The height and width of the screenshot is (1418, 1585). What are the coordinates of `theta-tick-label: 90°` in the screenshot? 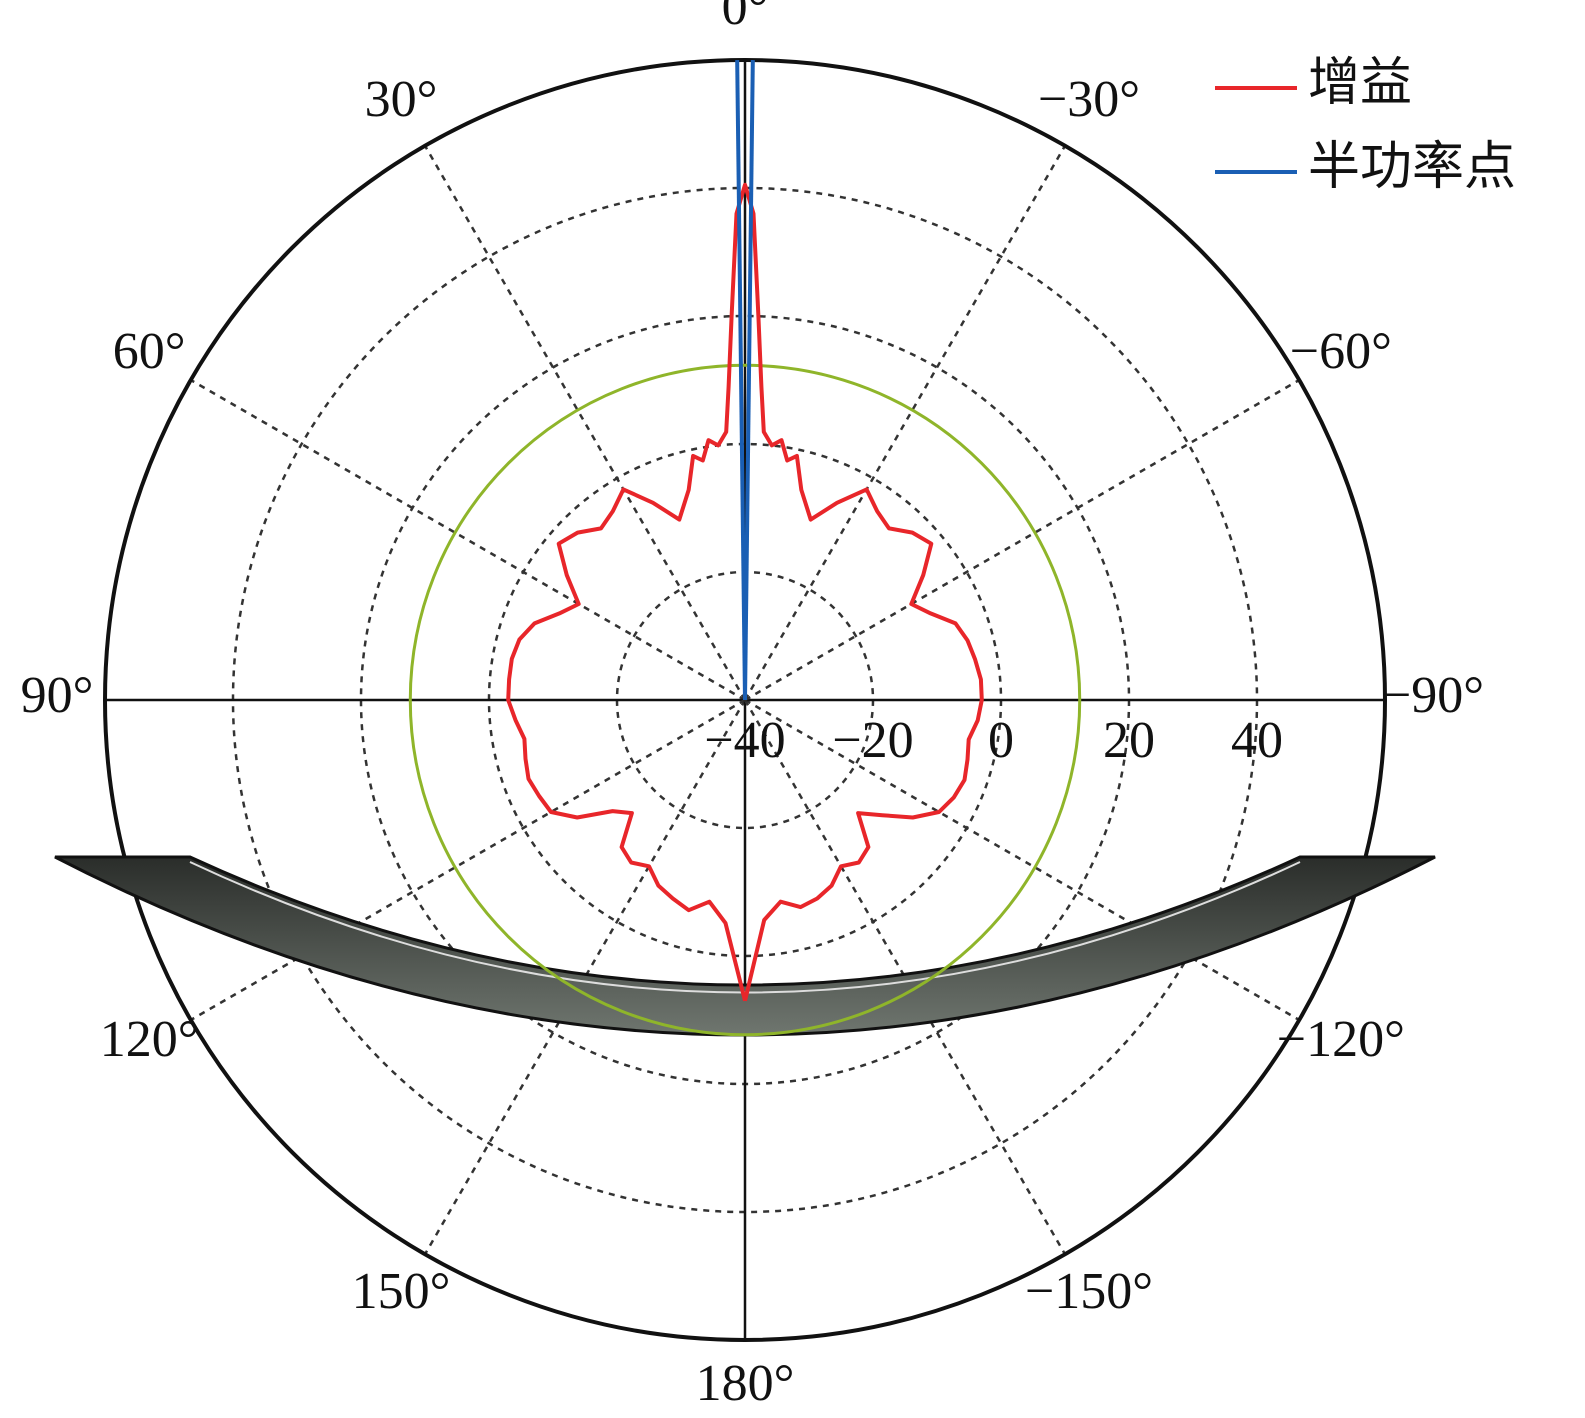 It's located at (57, 695).